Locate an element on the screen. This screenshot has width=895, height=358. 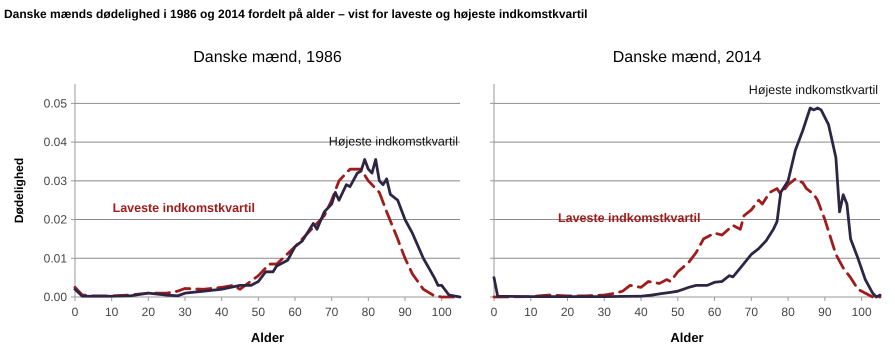
chart-title: Danske mænd, 1986 is located at coordinates (267, 57).